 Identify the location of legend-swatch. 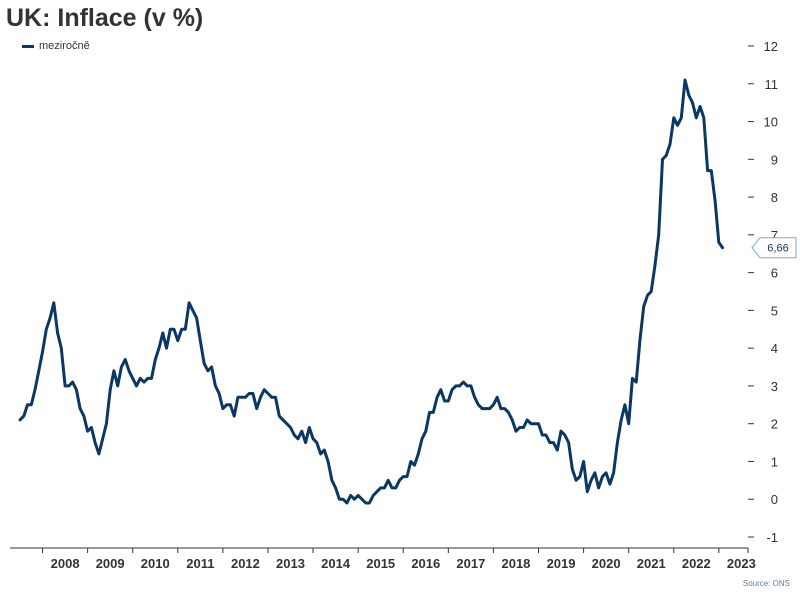
(28, 46).